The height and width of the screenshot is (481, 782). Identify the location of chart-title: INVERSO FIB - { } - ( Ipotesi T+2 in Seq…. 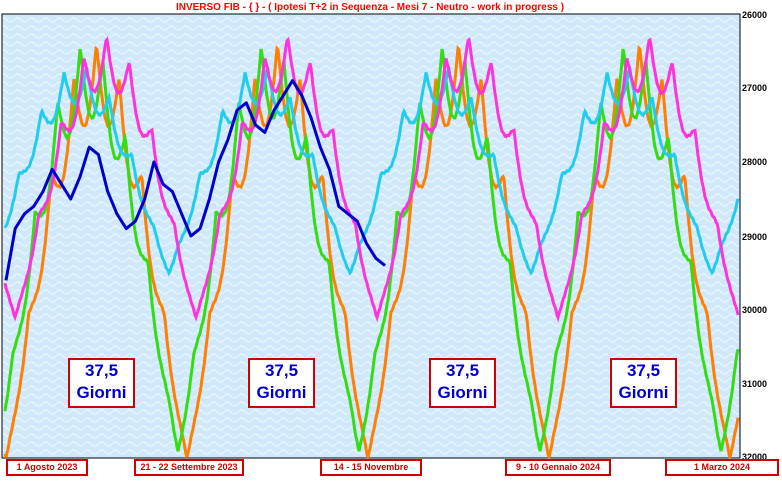
(370, 7).